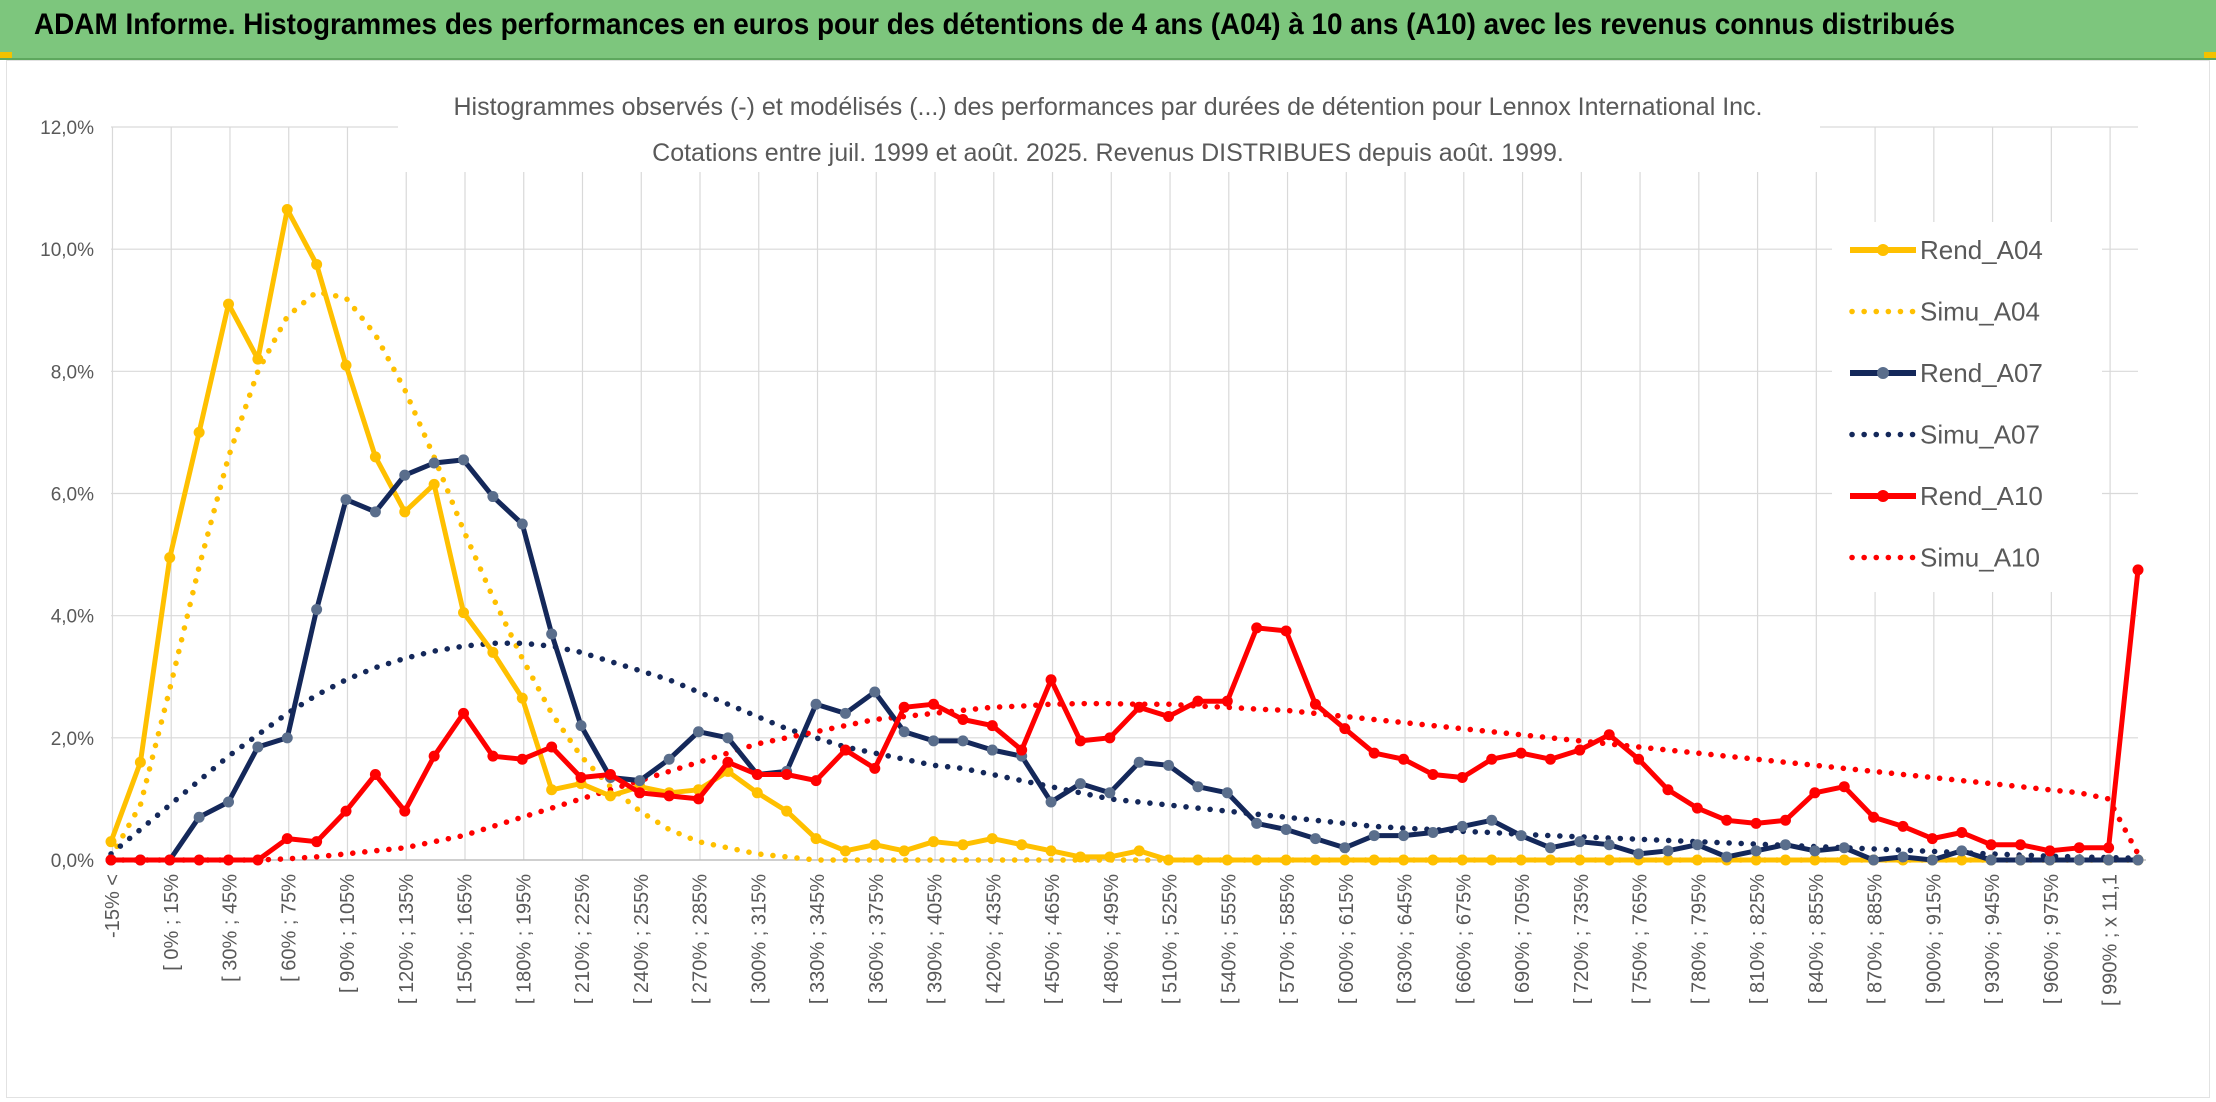 Image resolution: width=2216 pixels, height=1102 pixels. What do you see at coordinates (1464, 939) in the screenshot?
I see `x-tick-label: [ 660% ; 675%` at bounding box center [1464, 939].